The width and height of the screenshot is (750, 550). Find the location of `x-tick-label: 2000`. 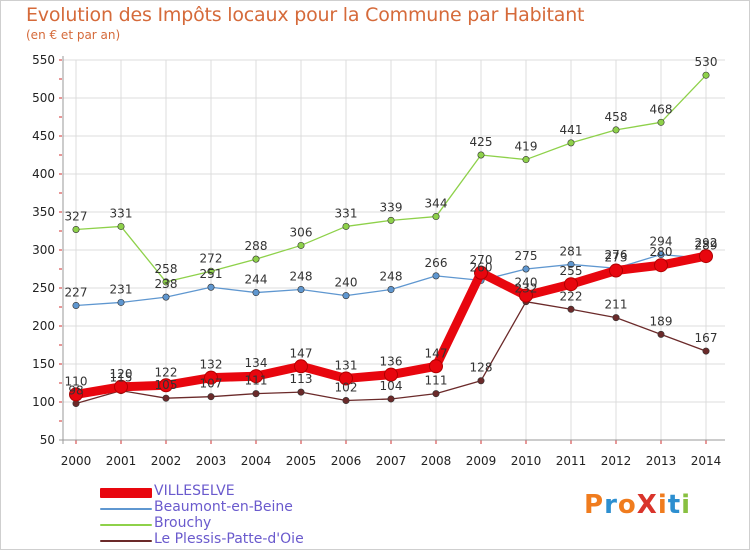

x-tick-label: 2000 is located at coordinates (76, 461).